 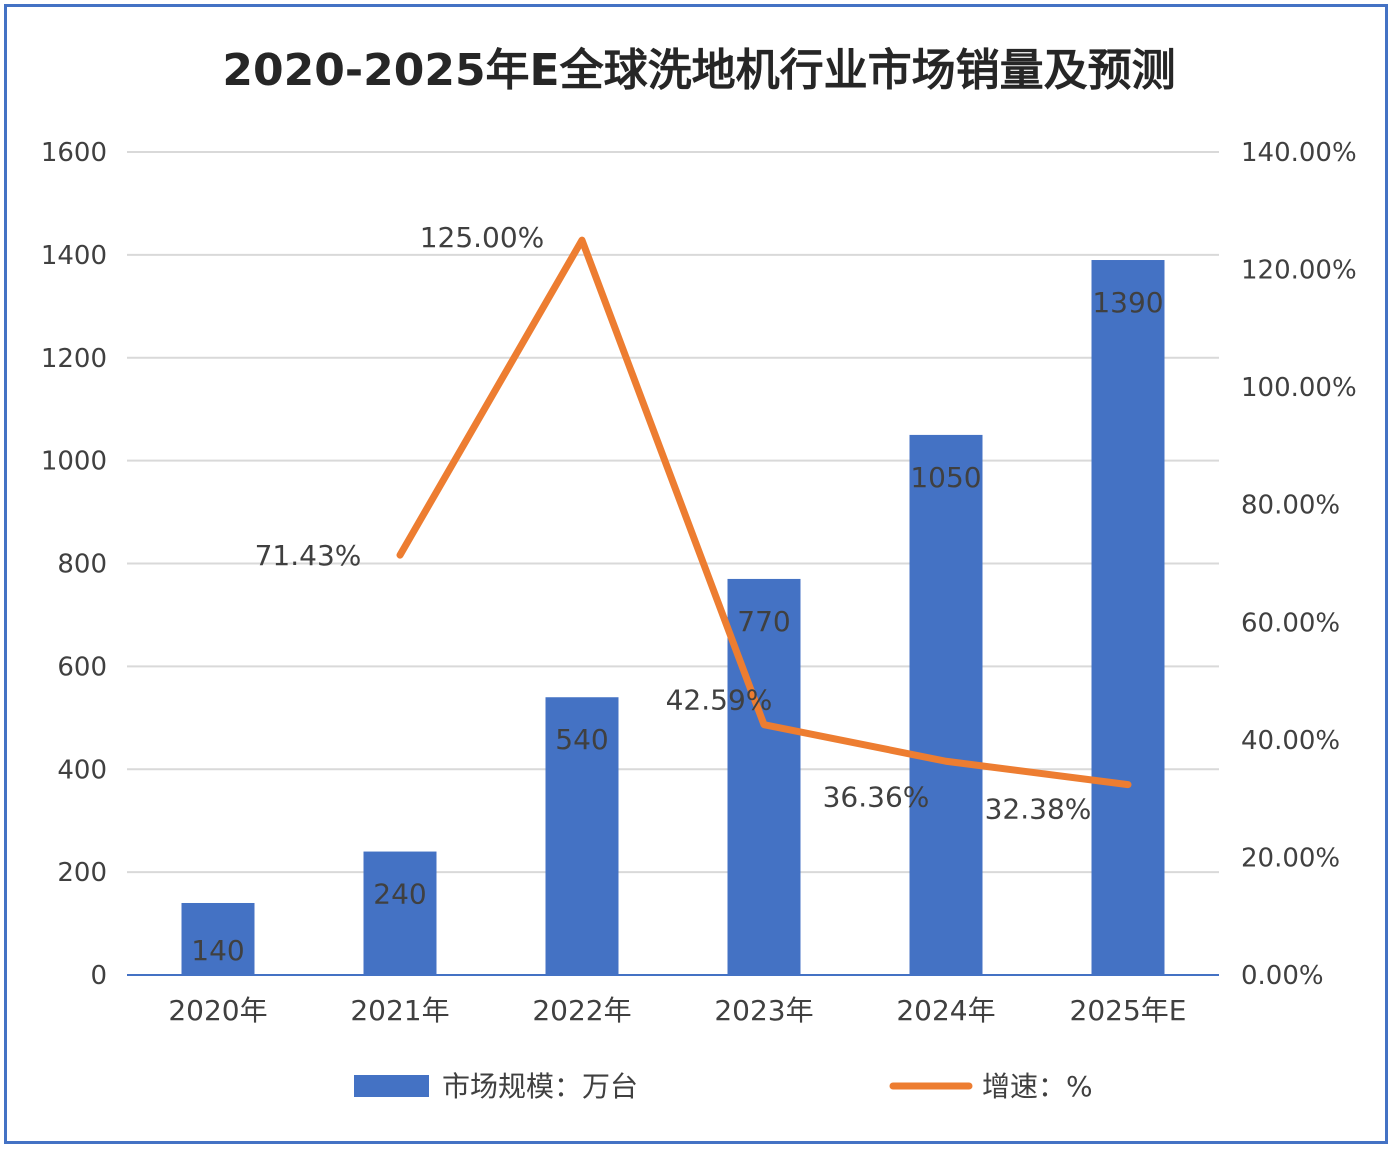 I want to click on growth-value-label: 32.38%, so click(x=1038, y=809).